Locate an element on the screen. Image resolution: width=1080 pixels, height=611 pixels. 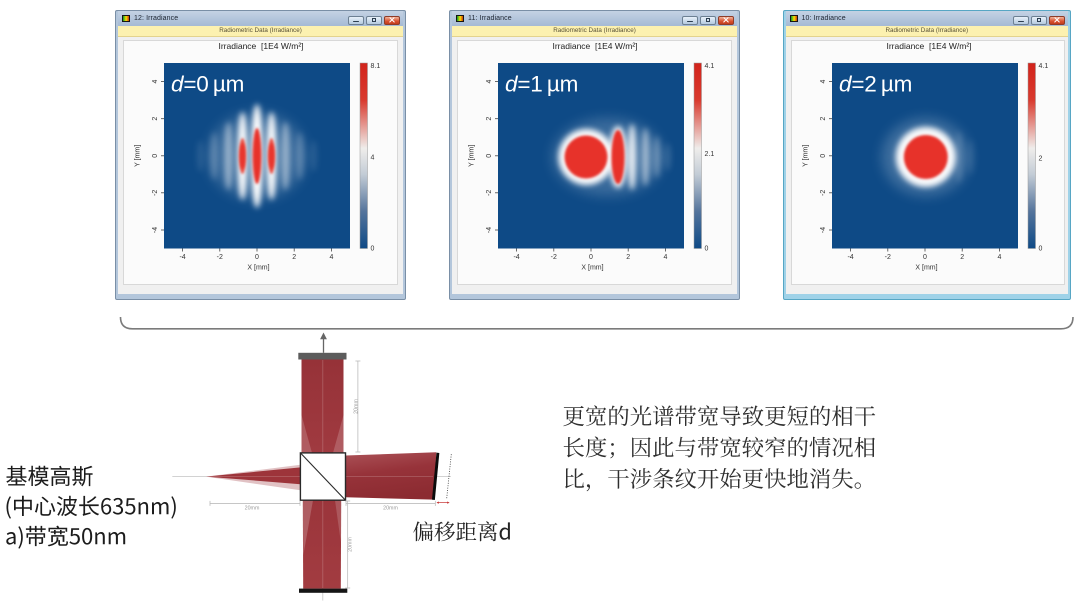
svg-text: d=1 µm is located at coordinates (541, 83).